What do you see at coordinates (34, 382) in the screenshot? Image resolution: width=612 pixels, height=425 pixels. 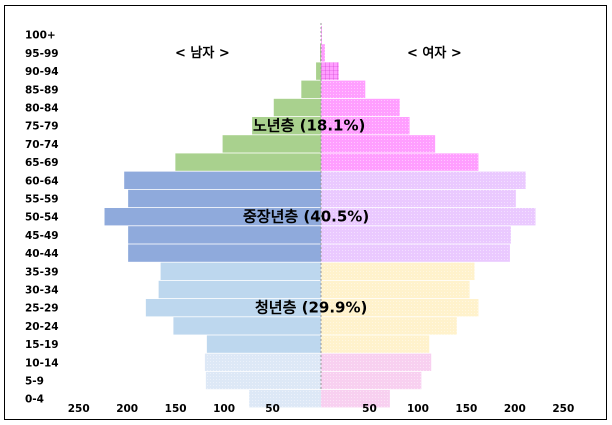 I see `age-label-5-9: 5-9` at bounding box center [34, 382].